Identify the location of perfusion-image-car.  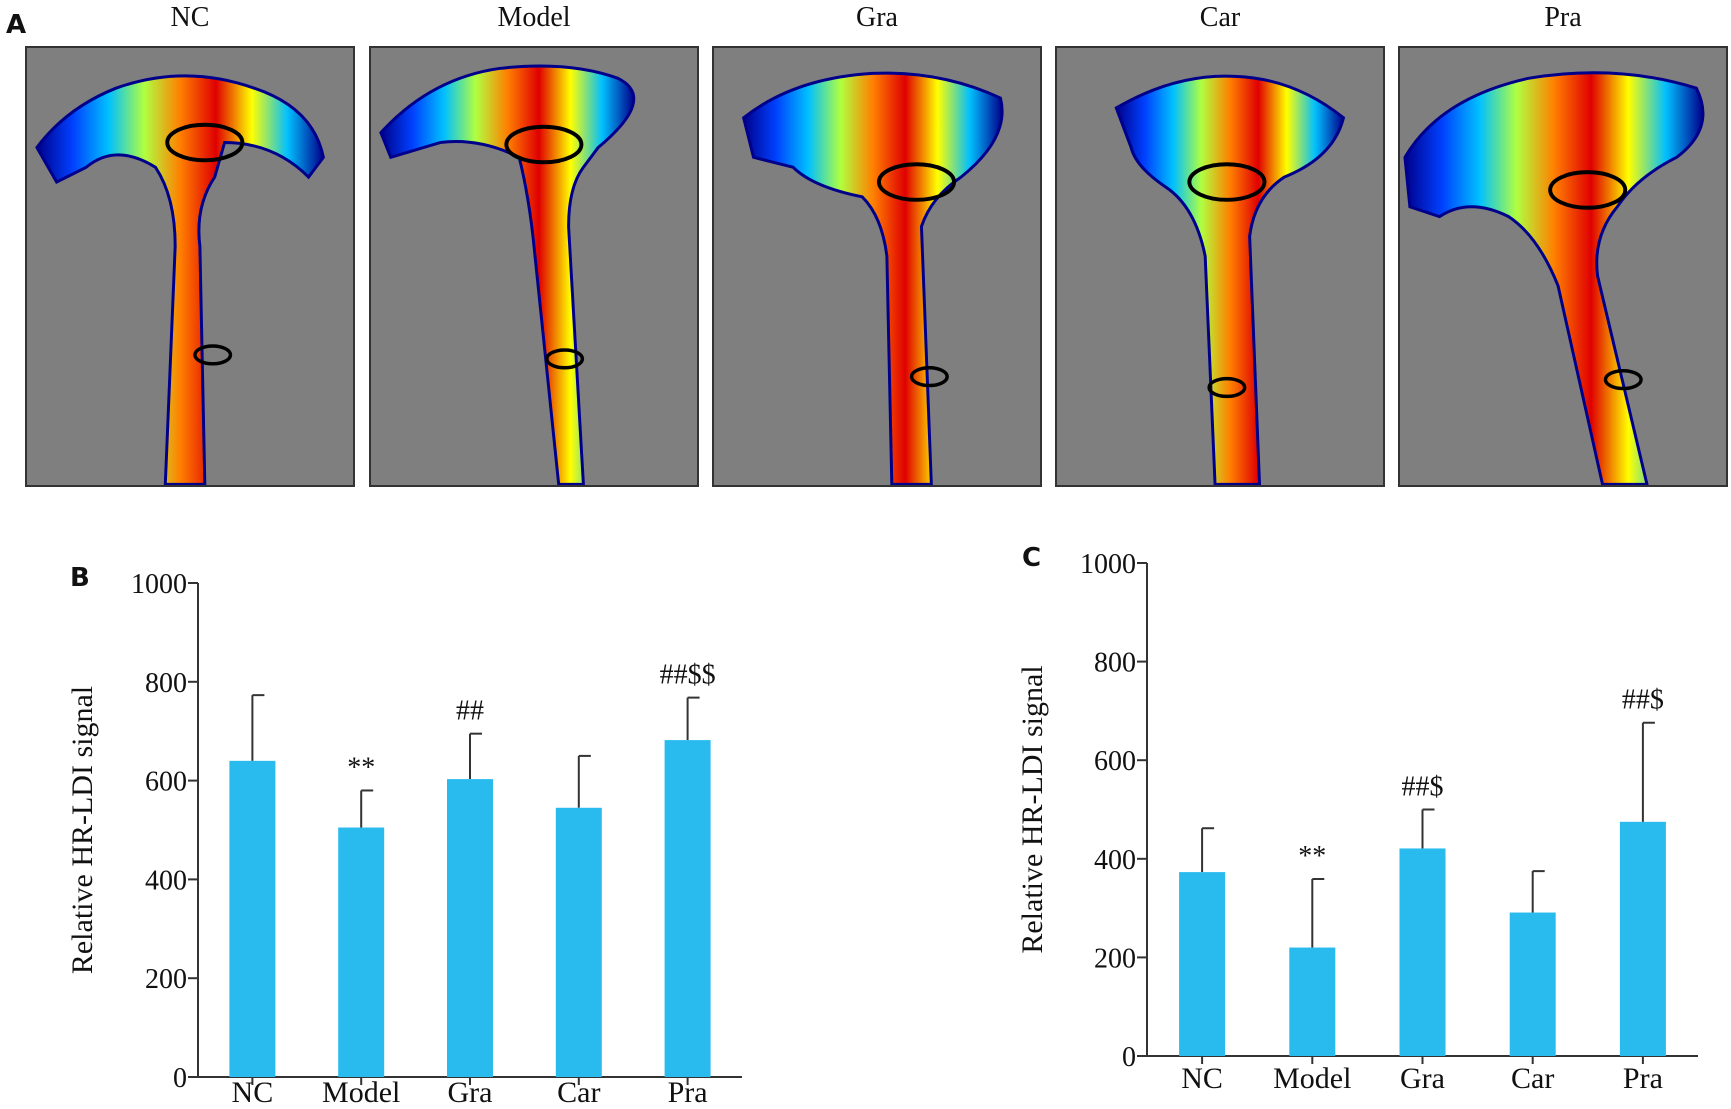
(1220, 266).